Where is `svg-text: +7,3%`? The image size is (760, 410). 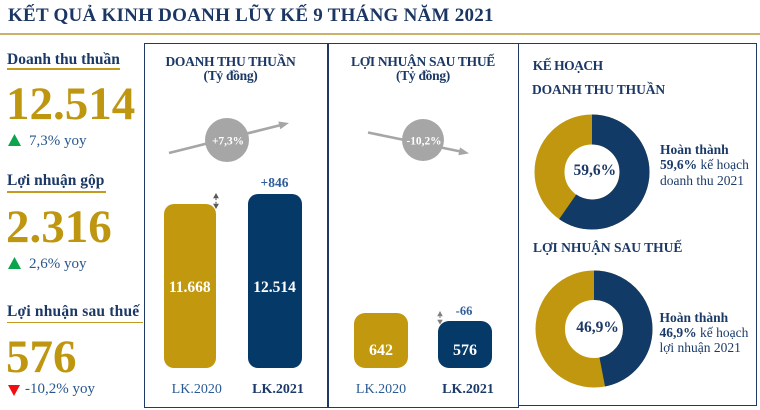
svg-text: +7,3% is located at coordinates (228, 141).